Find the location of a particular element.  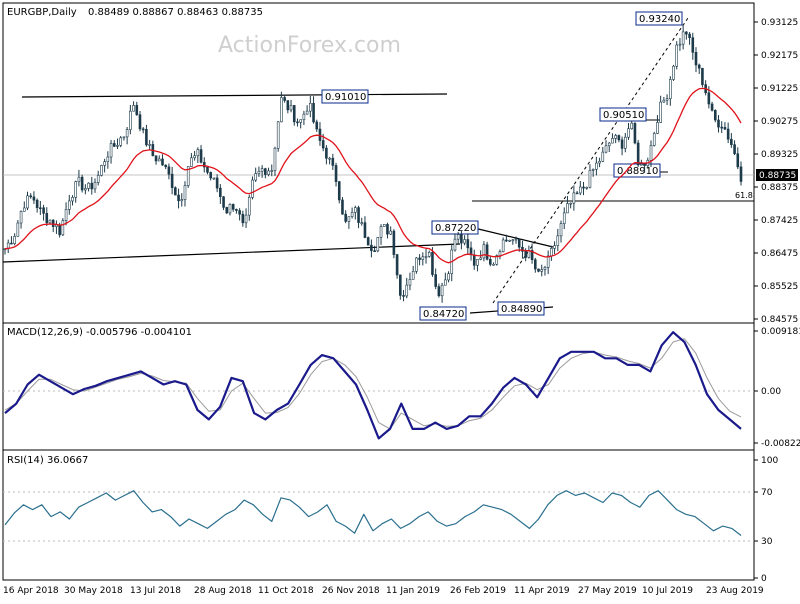

rsi-tick-label: 100 is located at coordinates (769, 461).